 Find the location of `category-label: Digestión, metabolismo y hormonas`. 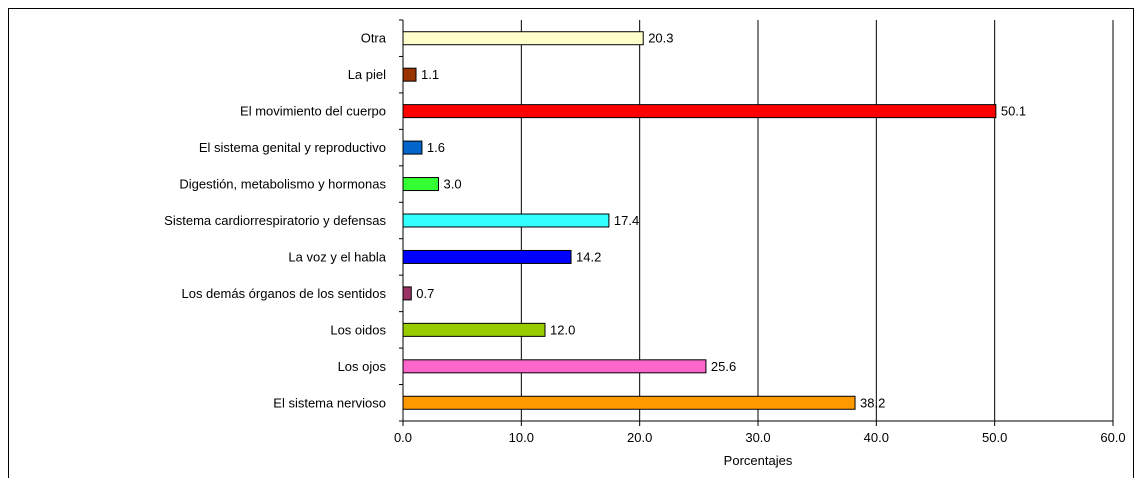

category-label: Digestión, metabolismo y hormonas is located at coordinates (282, 184).